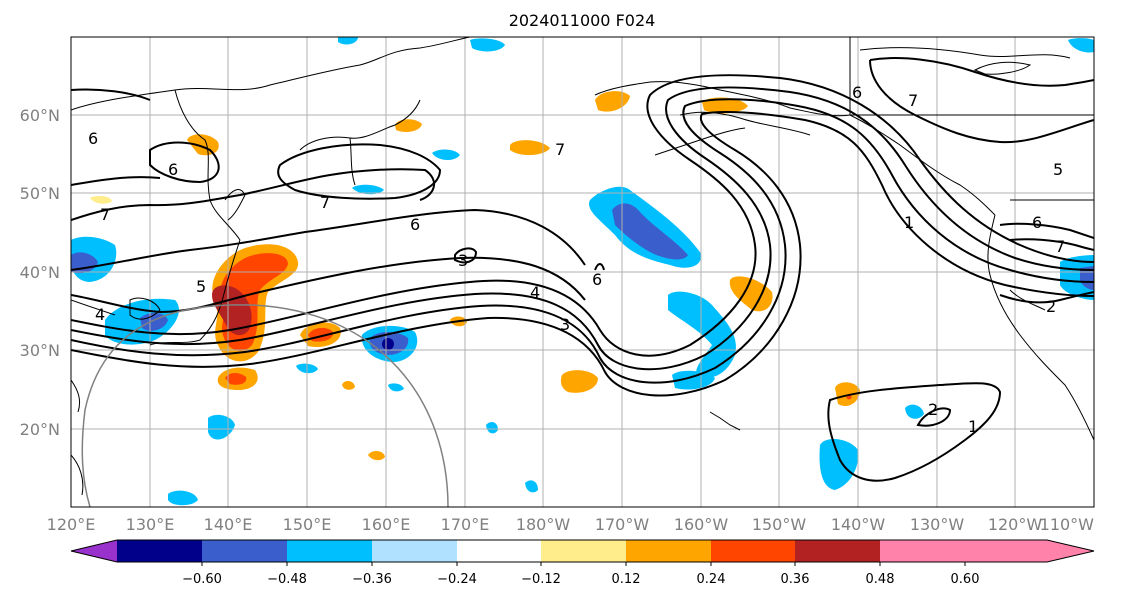 The height and width of the screenshot is (601, 1139). I want to click on positive-anomaly-aleutian-west, so click(530, 148).